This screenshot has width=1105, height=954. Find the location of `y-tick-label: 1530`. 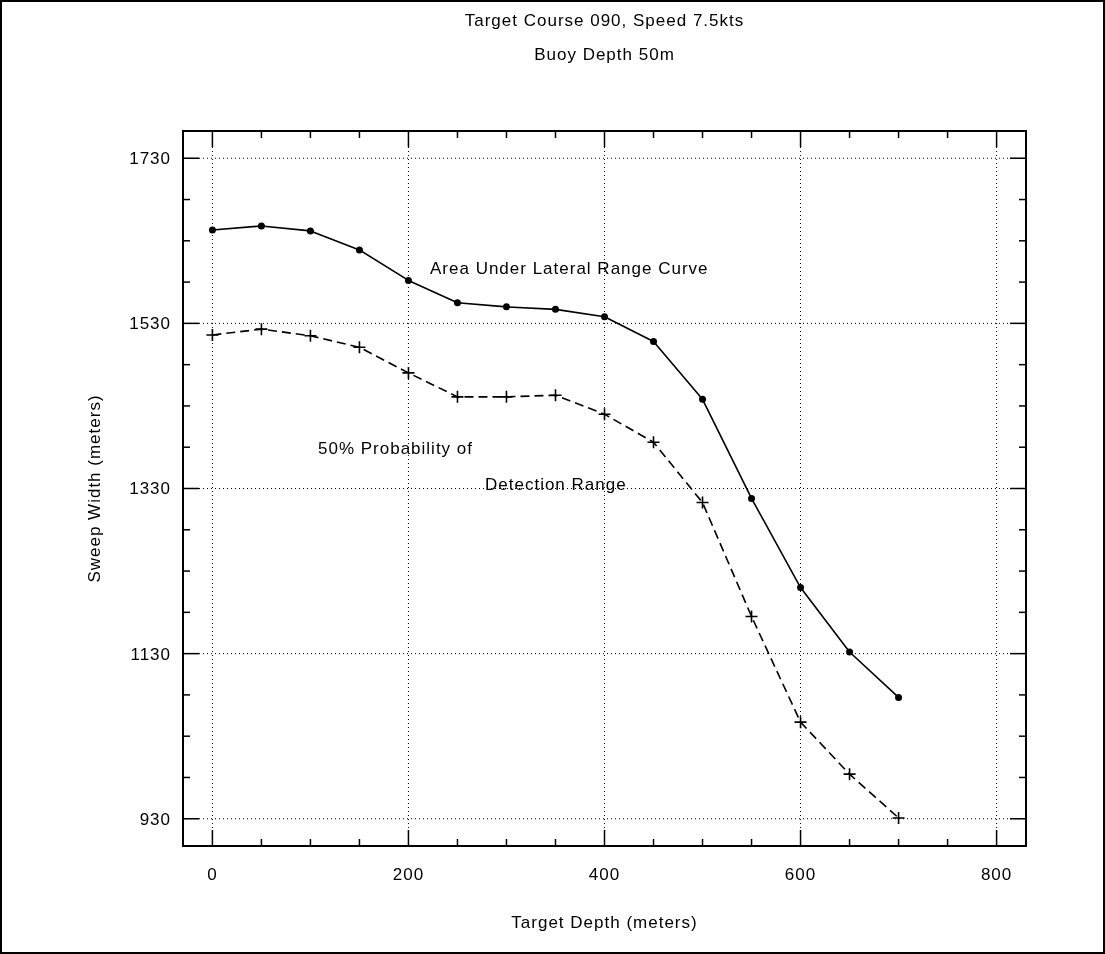

y-tick-label: 1530 is located at coordinates (150, 324).